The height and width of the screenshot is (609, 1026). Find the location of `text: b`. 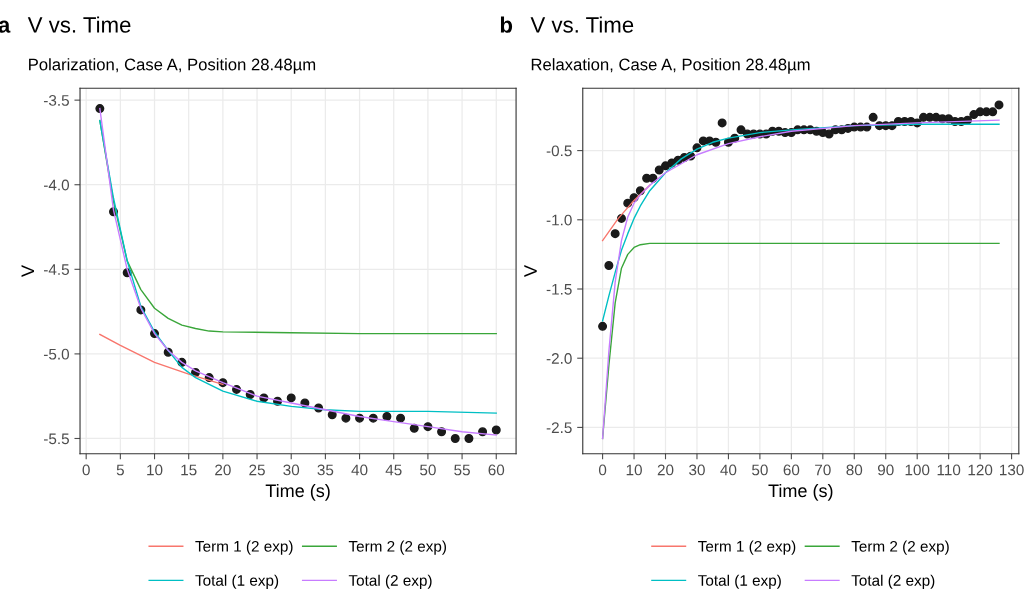

text: b is located at coordinates (506, 24).